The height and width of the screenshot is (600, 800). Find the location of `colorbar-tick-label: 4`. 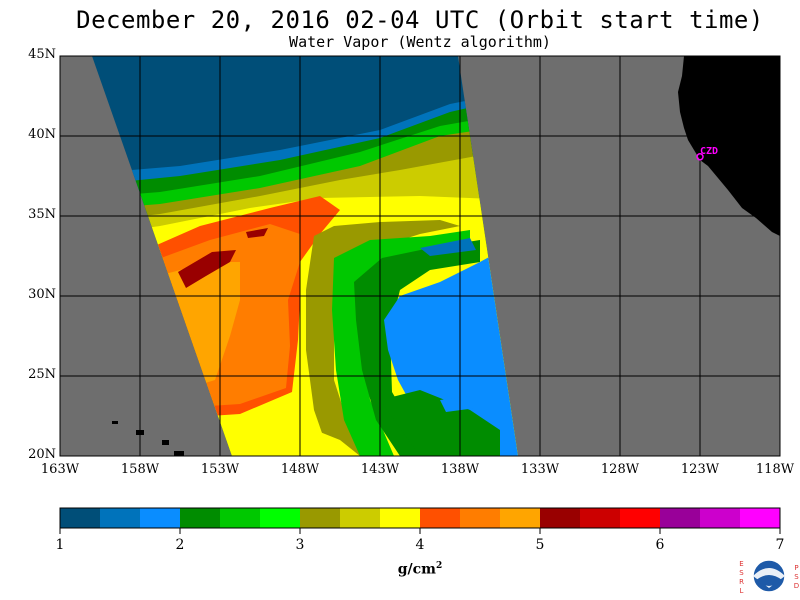

colorbar-tick-label: 4 is located at coordinates (420, 545).